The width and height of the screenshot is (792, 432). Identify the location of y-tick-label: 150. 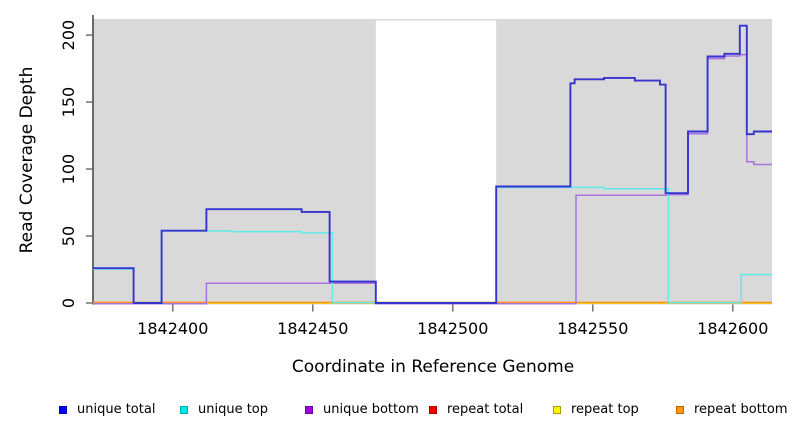
(68, 102).